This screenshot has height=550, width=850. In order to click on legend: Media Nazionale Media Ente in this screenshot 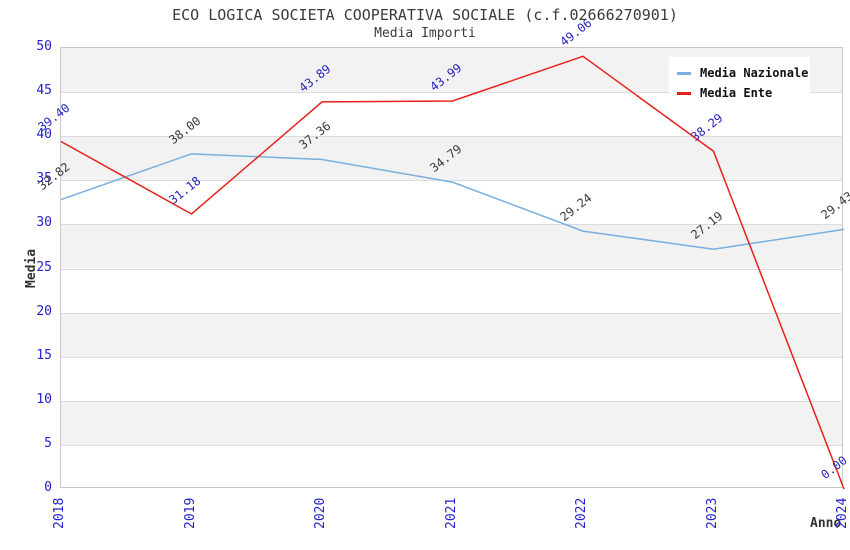, I will do `click(739, 83)`.